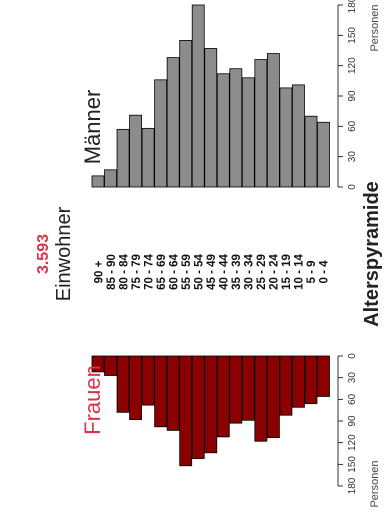 Image resolution: width=386 pixels, height=512 pixels. What do you see at coordinates (300, 271) in the screenshot?
I see `age-group-label: 10 - 14` at bounding box center [300, 271].